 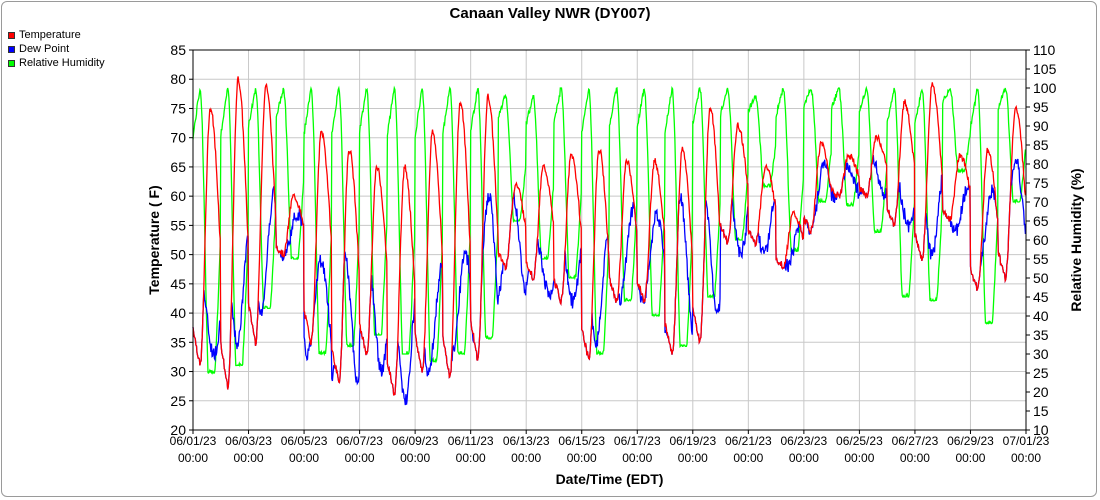 What do you see at coordinates (154, 239) in the screenshot?
I see `y-axis-label: Temperature ( F)` at bounding box center [154, 239].